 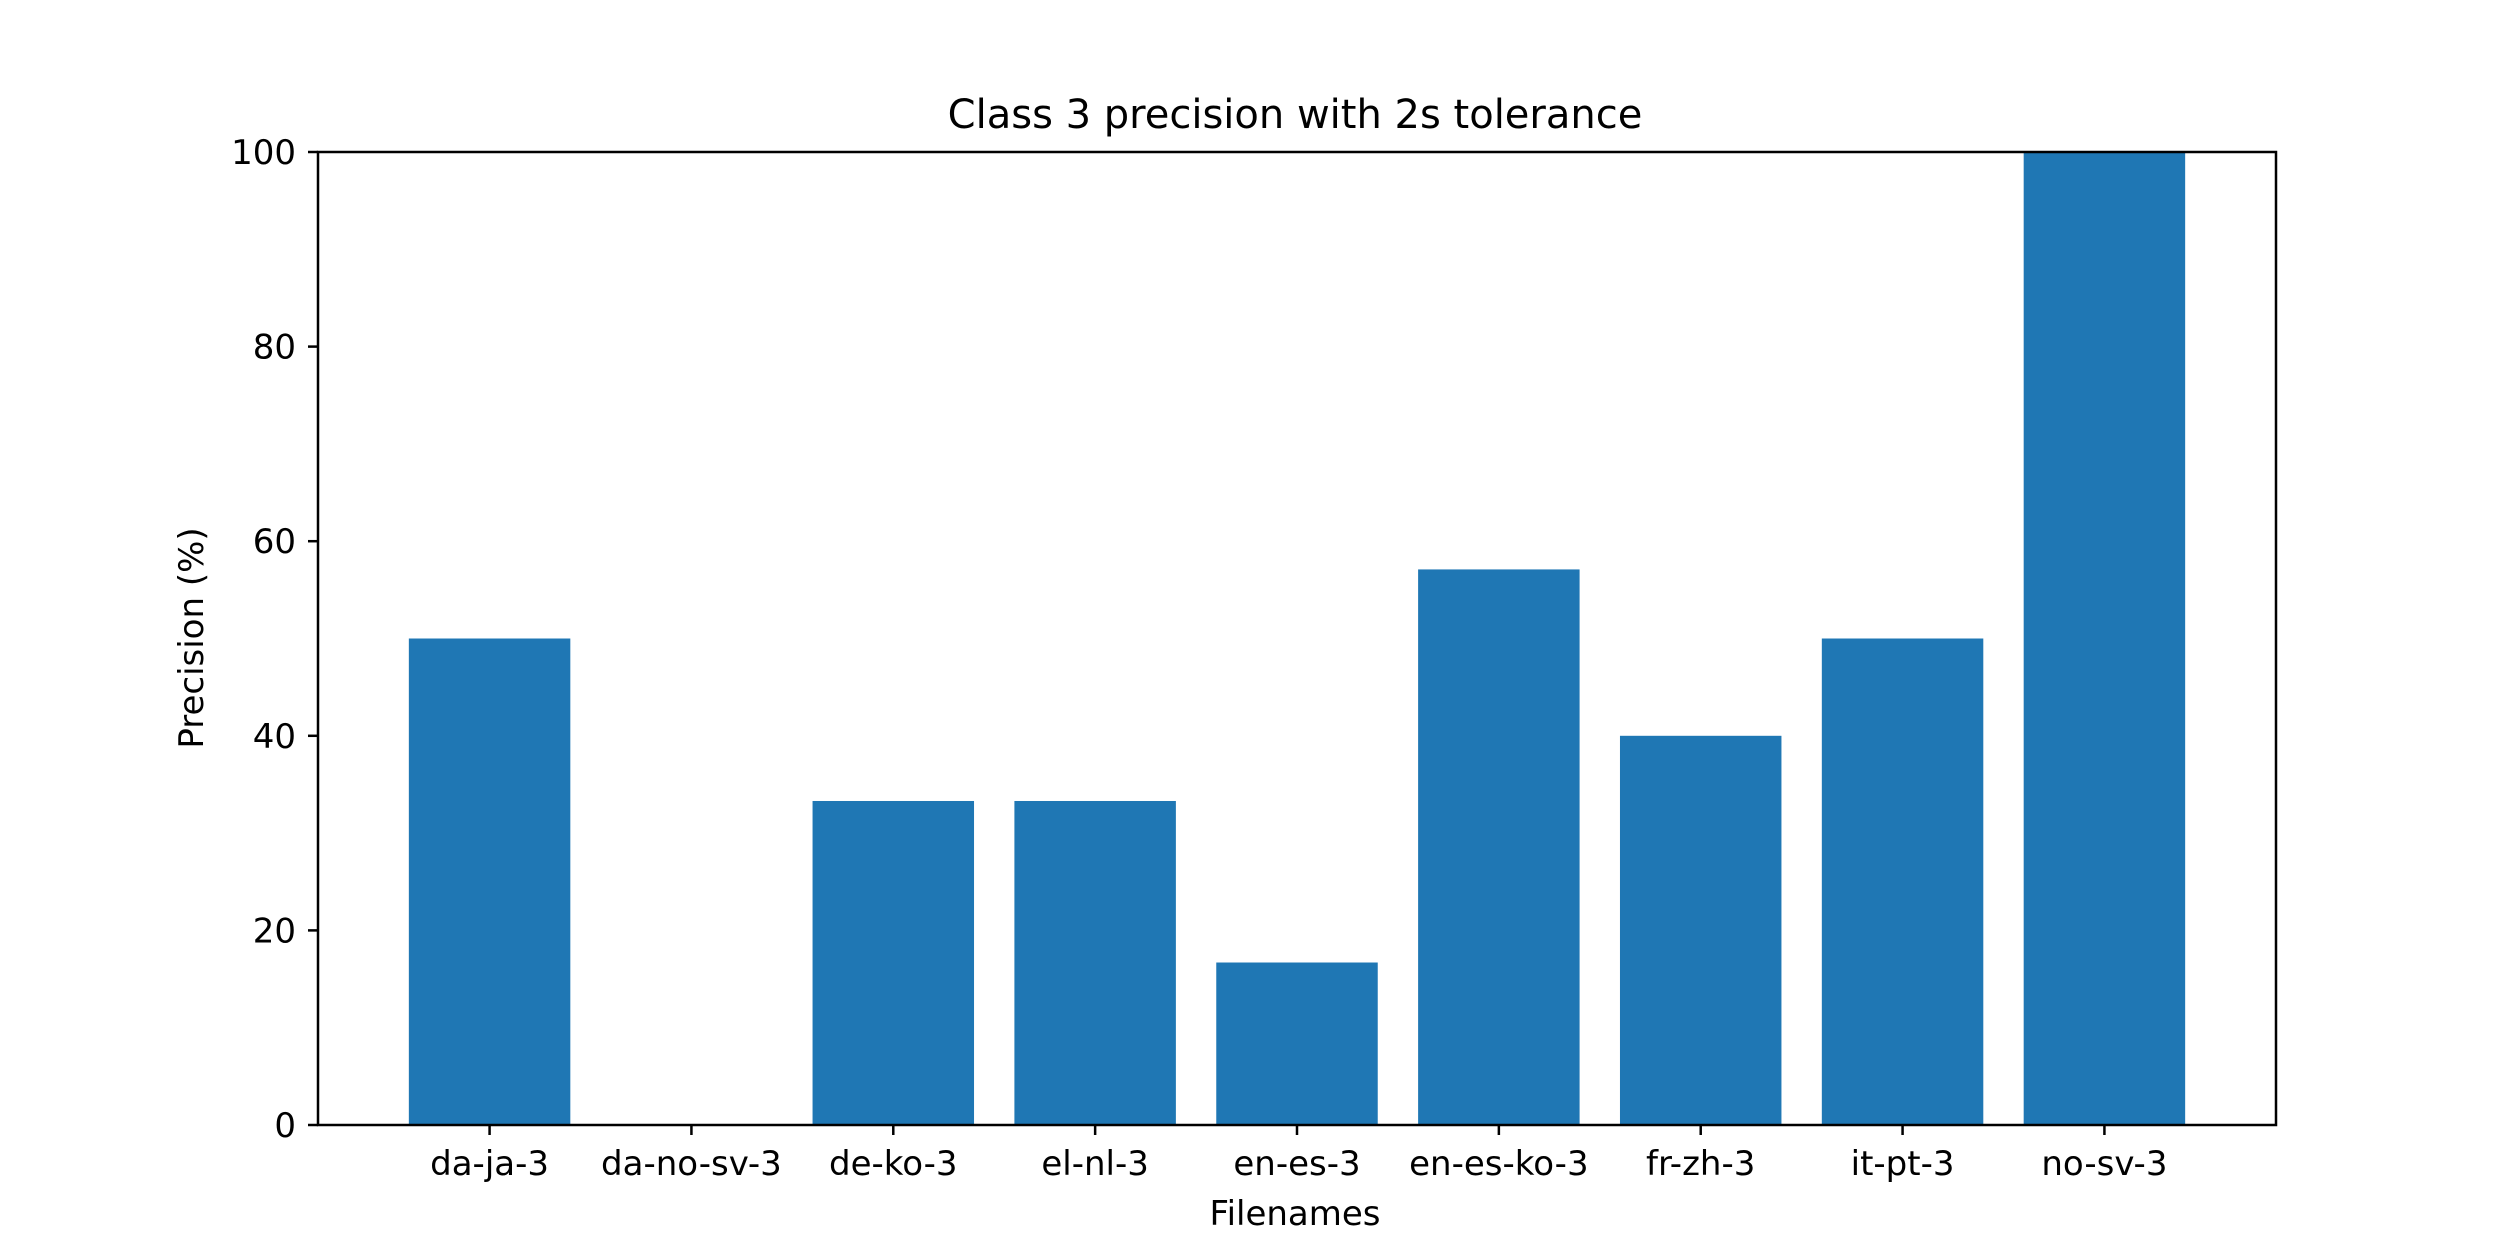 I want to click on chart-title: Class 3 precision with 2s tolerance, so click(x=1295, y=115).